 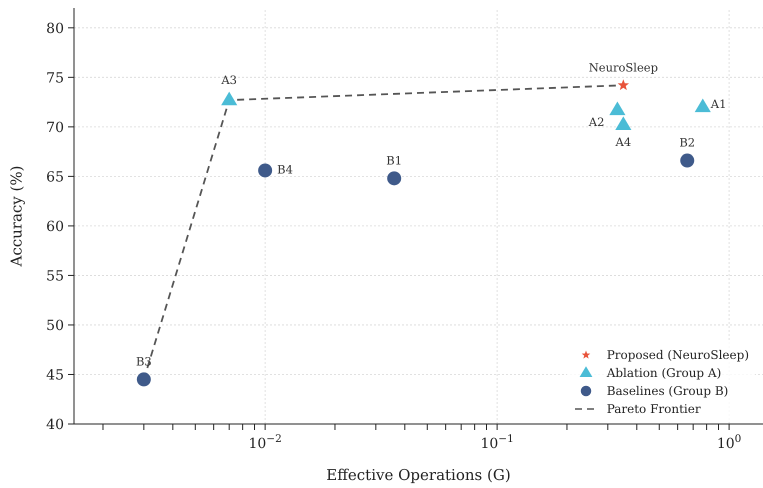 What do you see at coordinates (623, 67) in the screenshot?
I see `annotation: NeuroSleep` at bounding box center [623, 67].